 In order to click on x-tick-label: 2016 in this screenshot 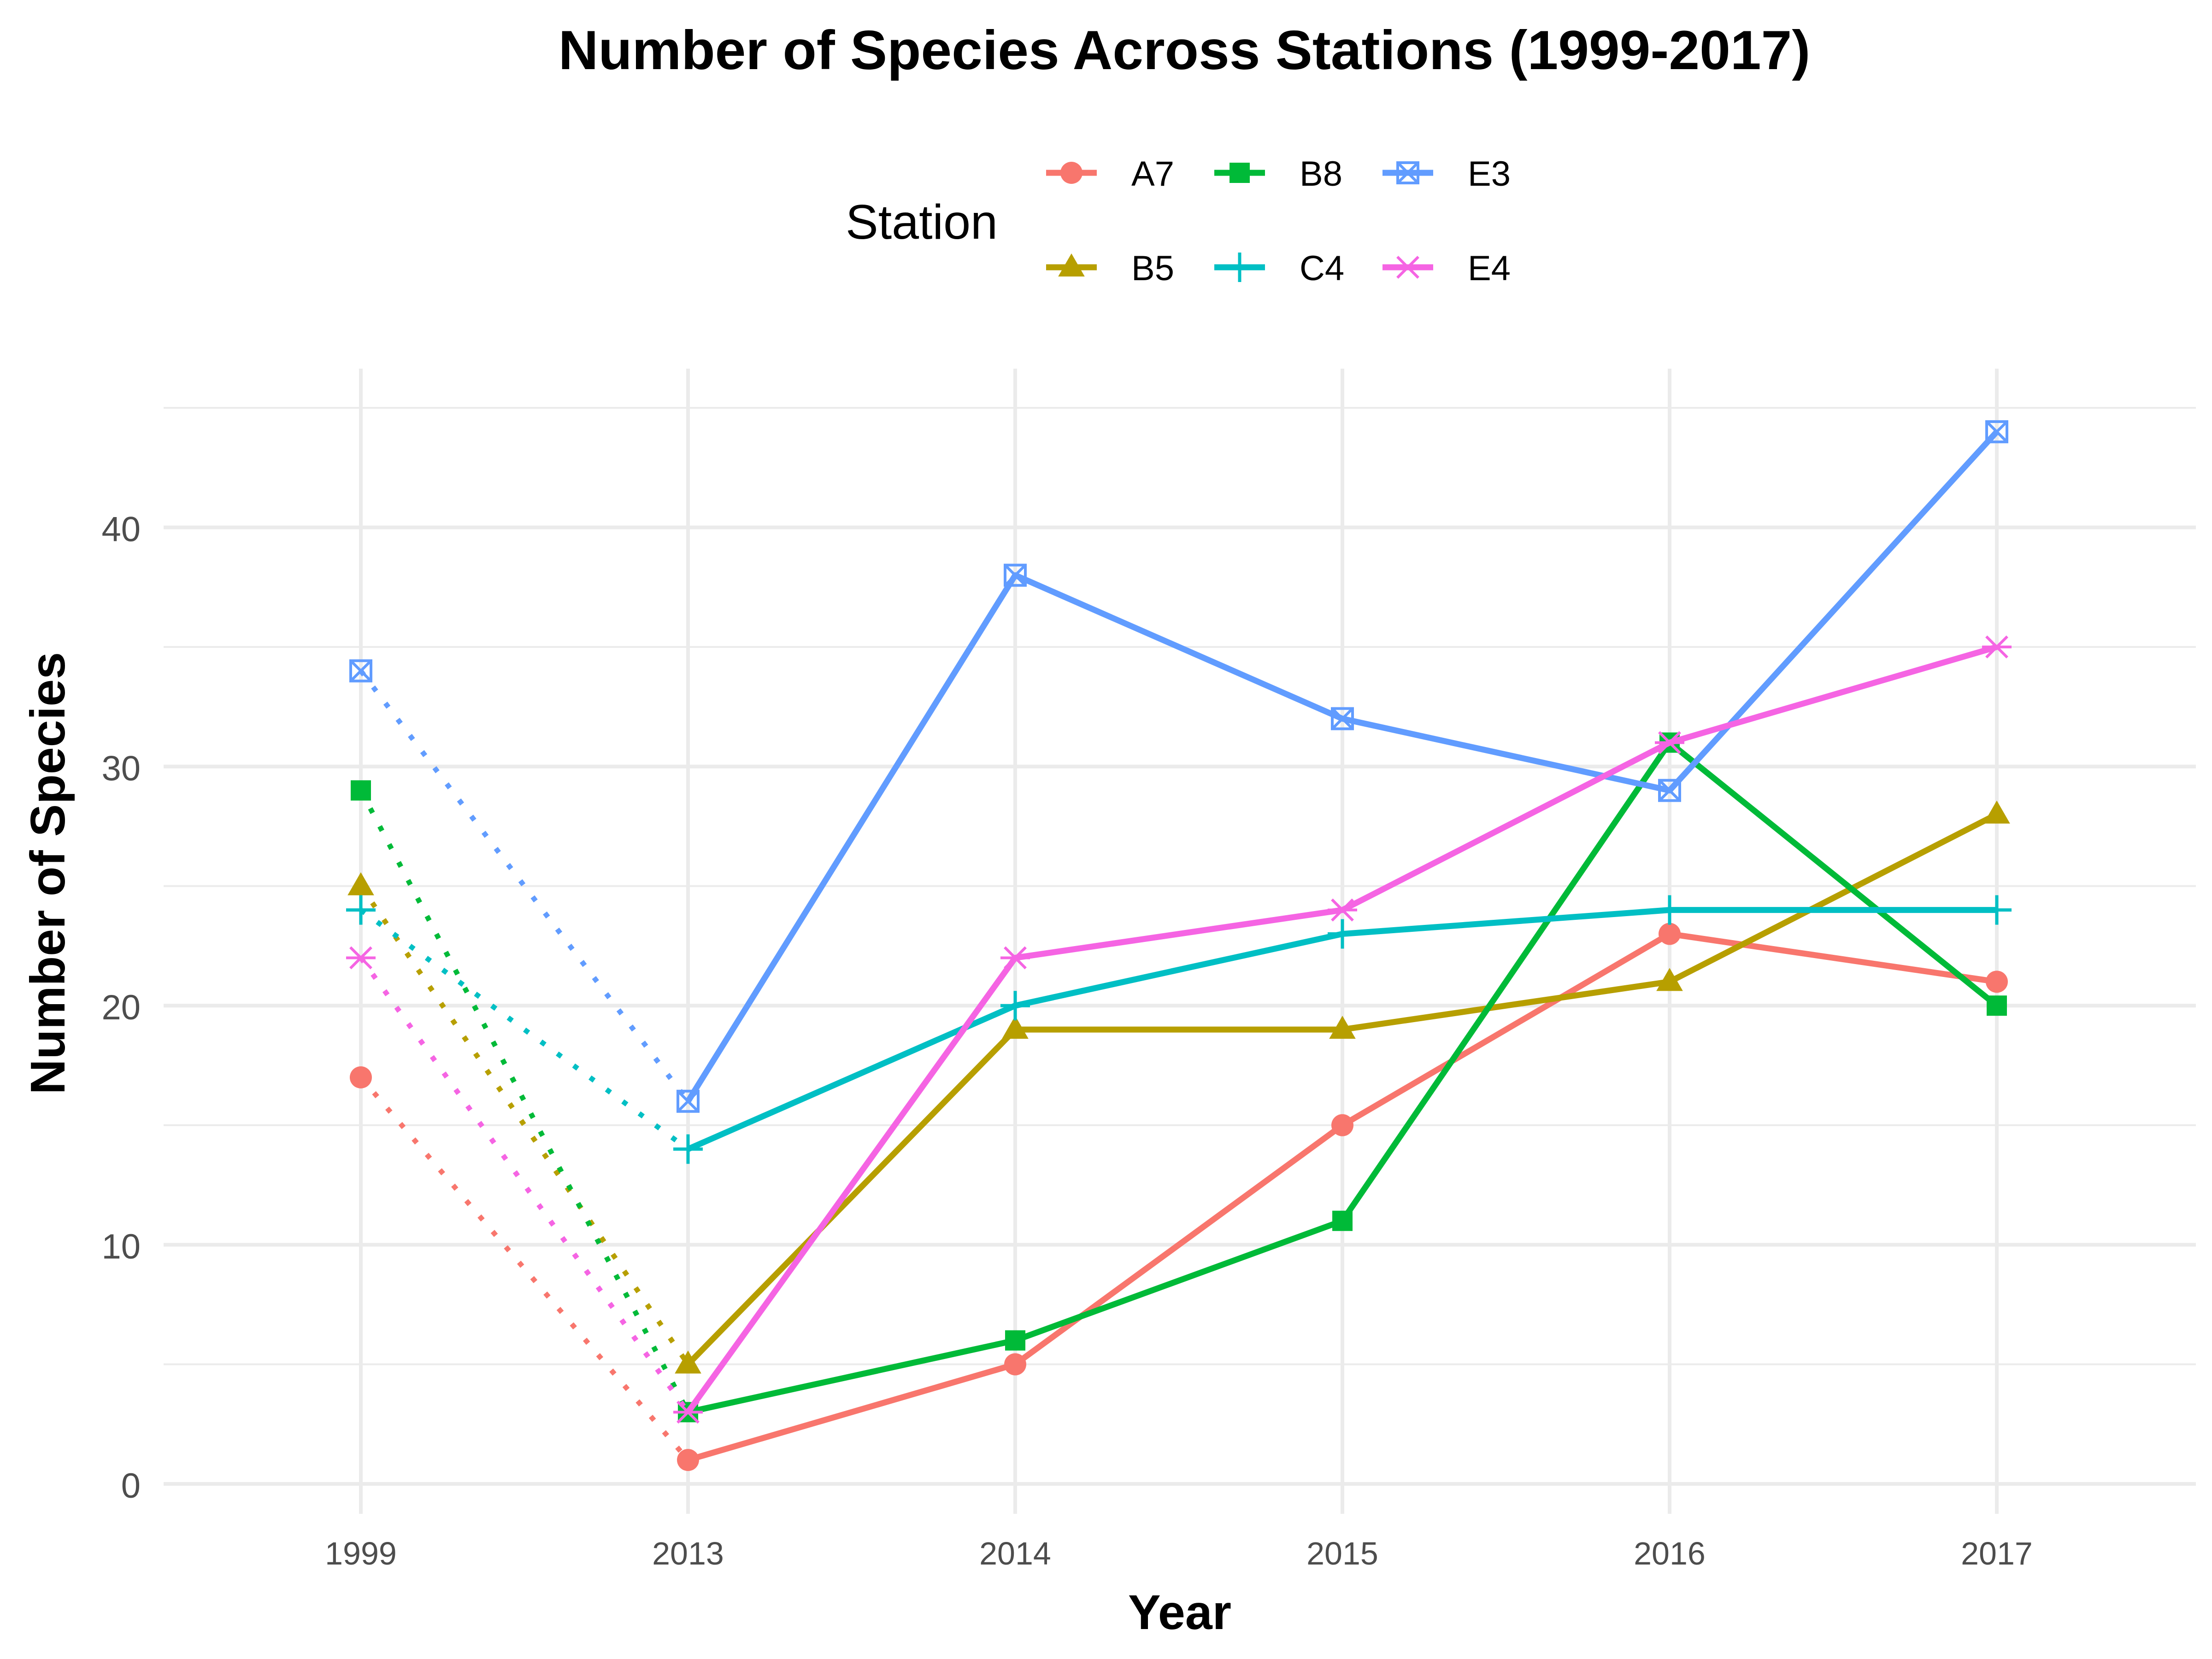, I will do `click(1670, 1553)`.